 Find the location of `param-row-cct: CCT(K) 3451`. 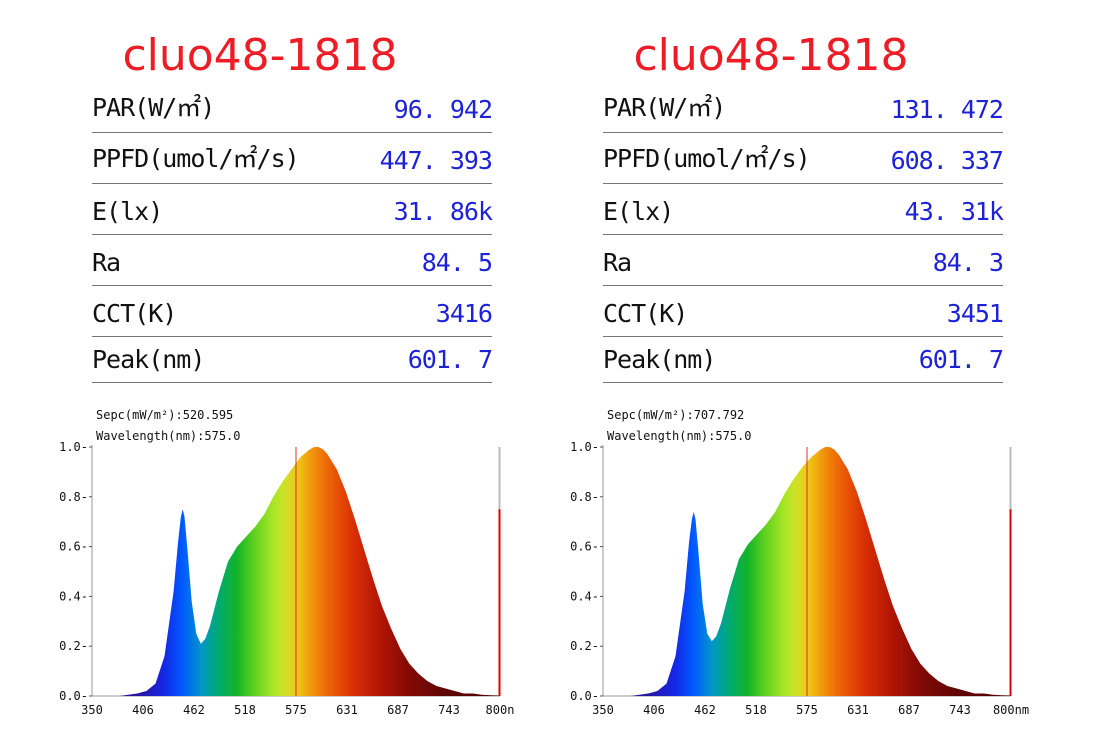

param-row-cct: CCT(K) 3451 is located at coordinates (803, 311).